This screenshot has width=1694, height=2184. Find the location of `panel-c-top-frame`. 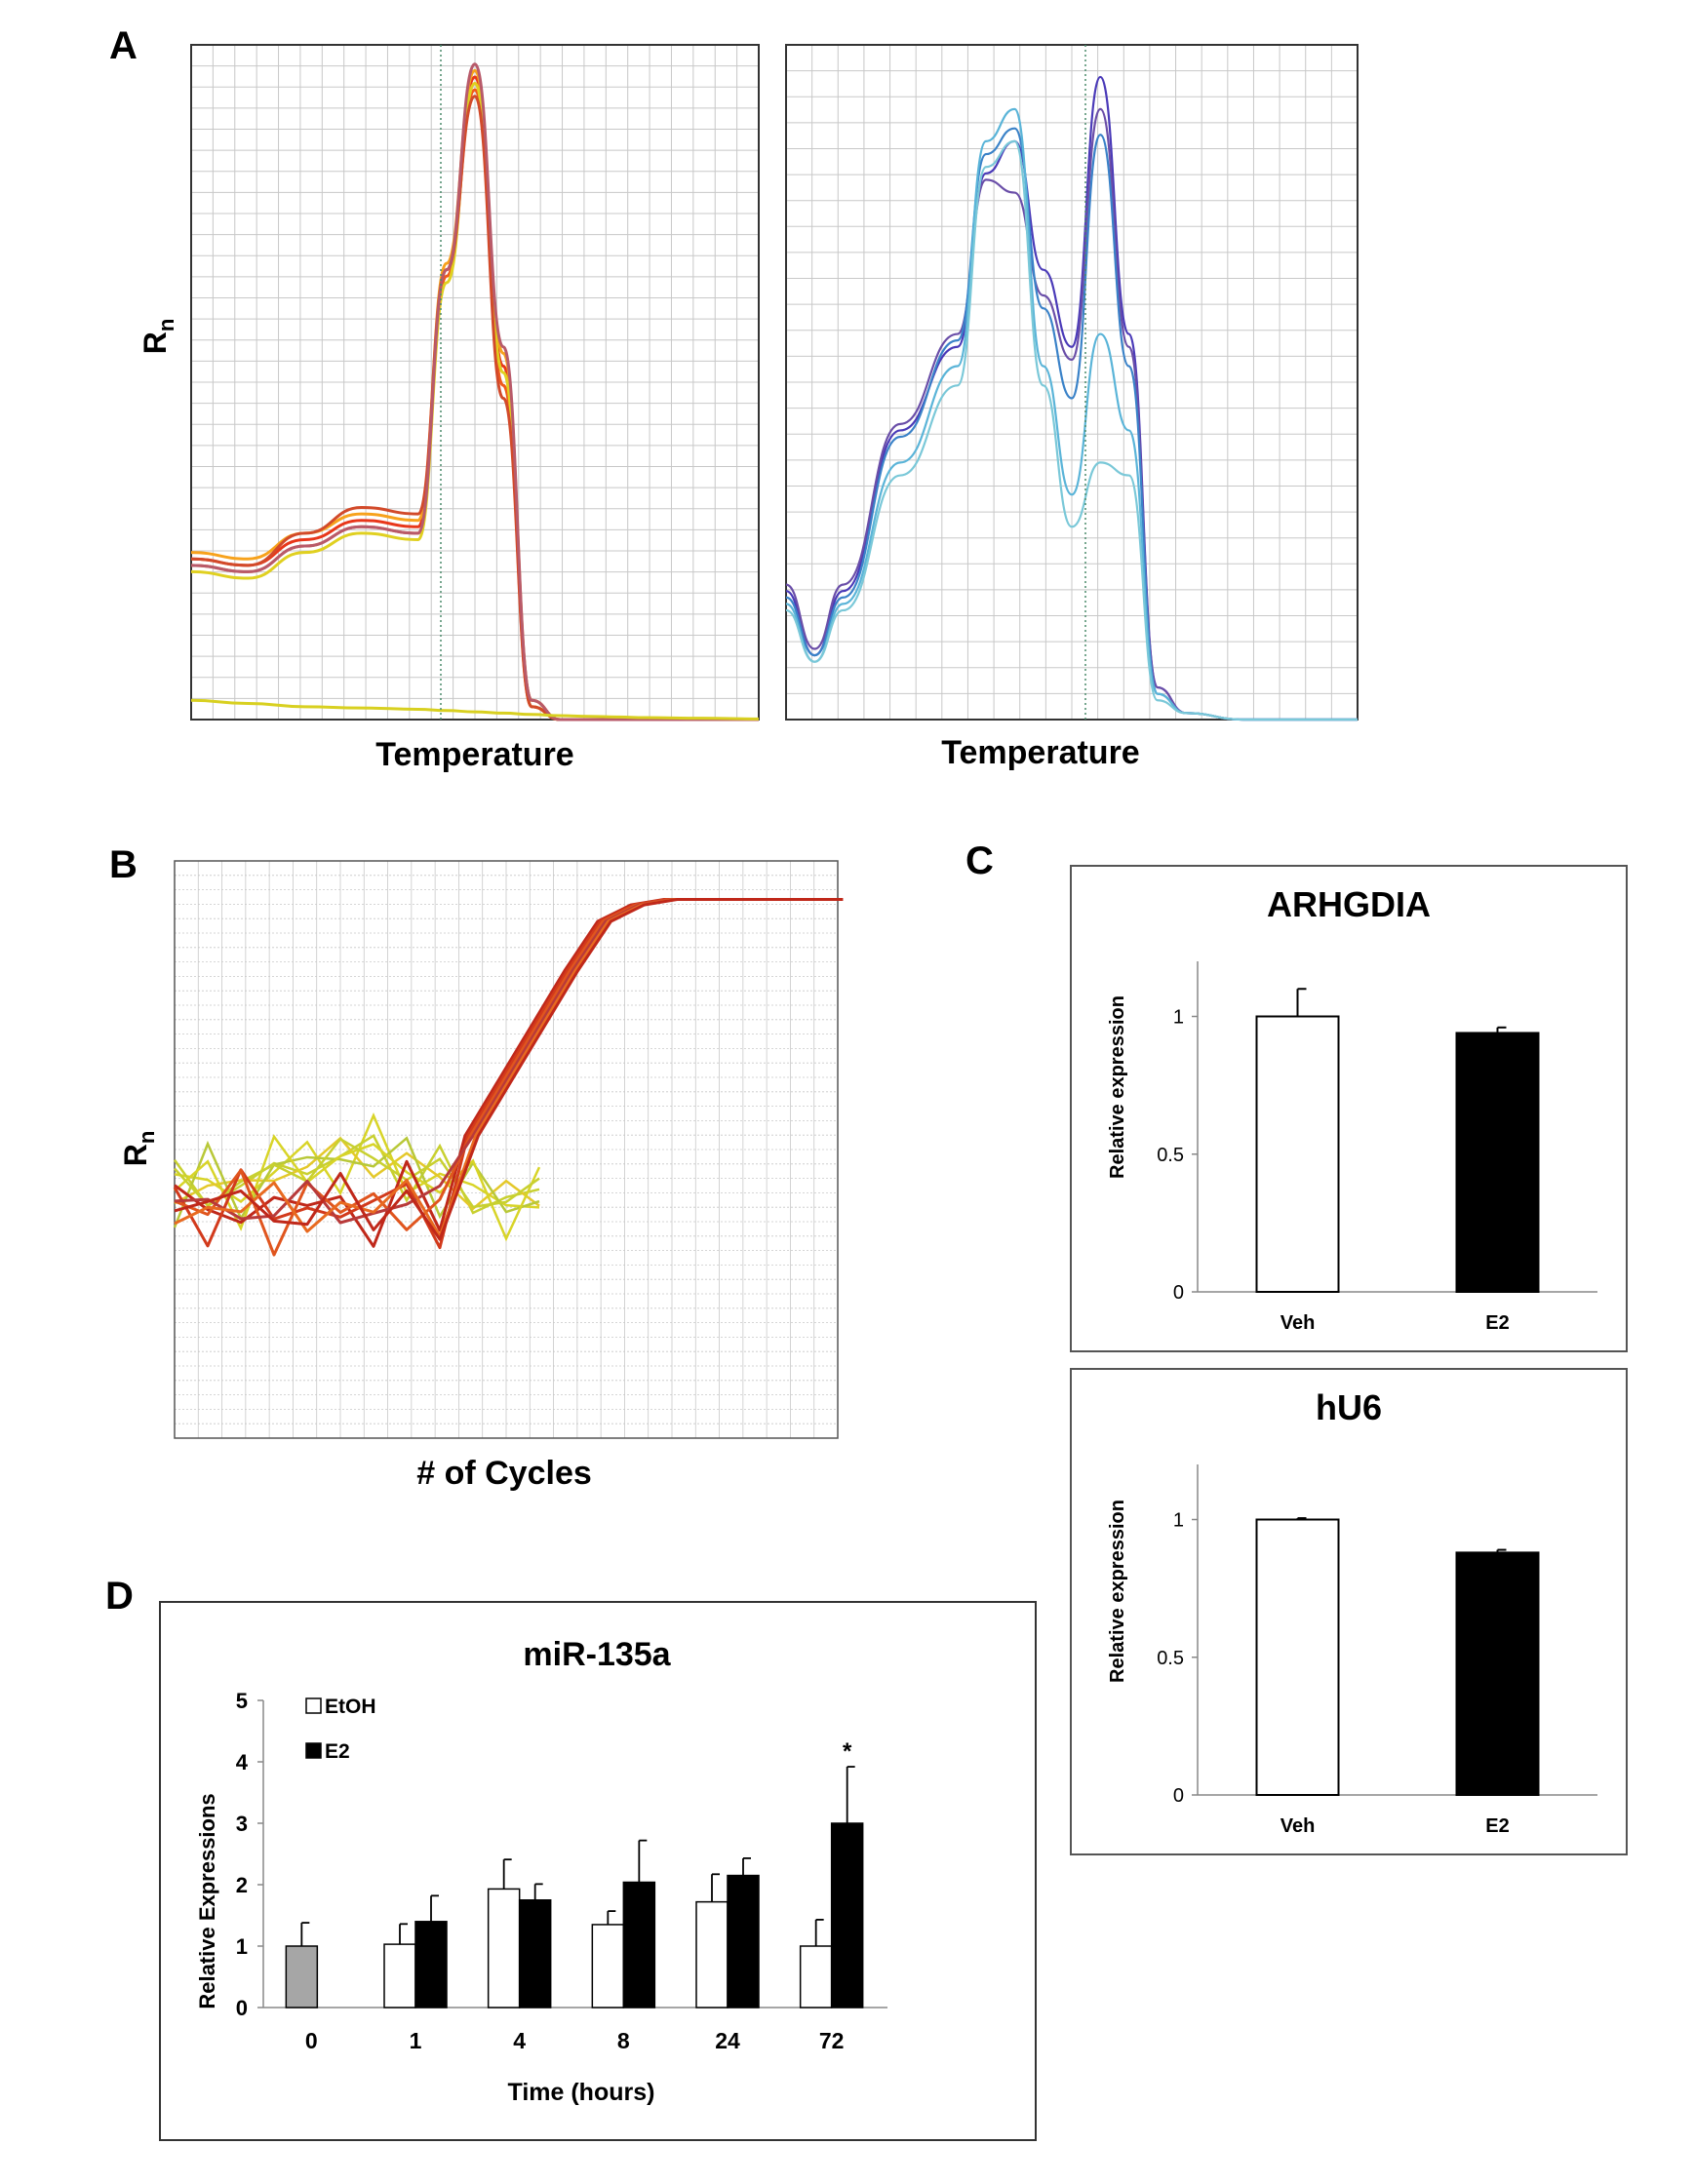

panel-c-top-frame is located at coordinates (1349, 1108).